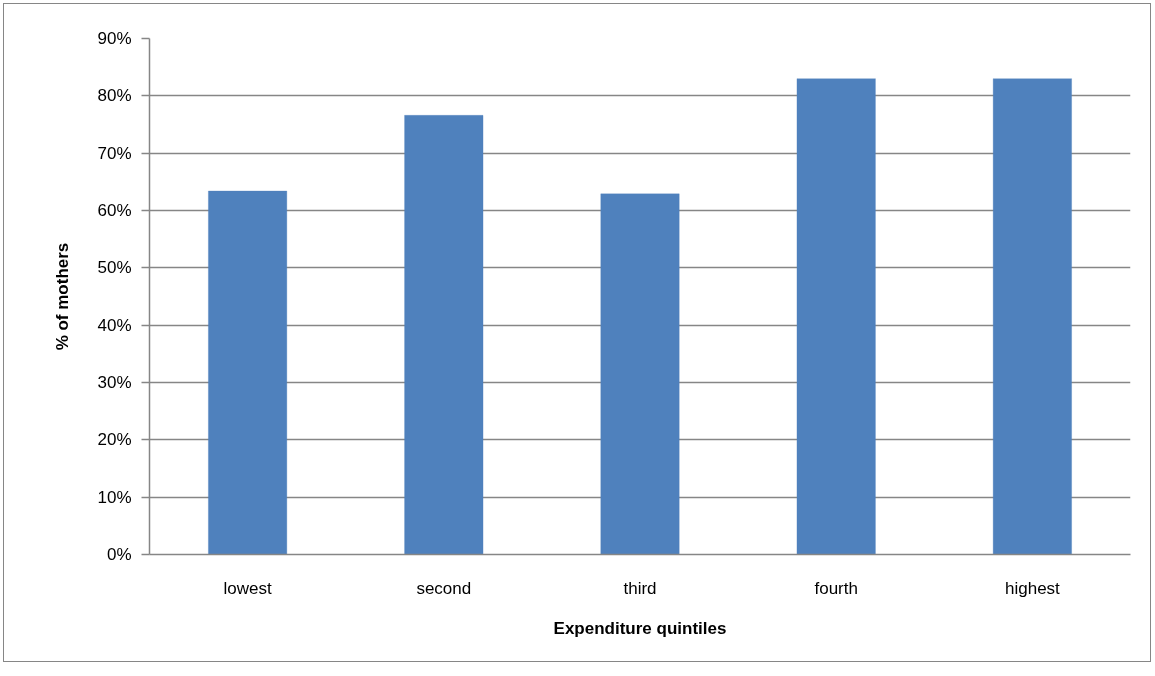  Describe the element at coordinates (114, 497) in the screenshot. I see `y-tick-label: 10%` at that location.